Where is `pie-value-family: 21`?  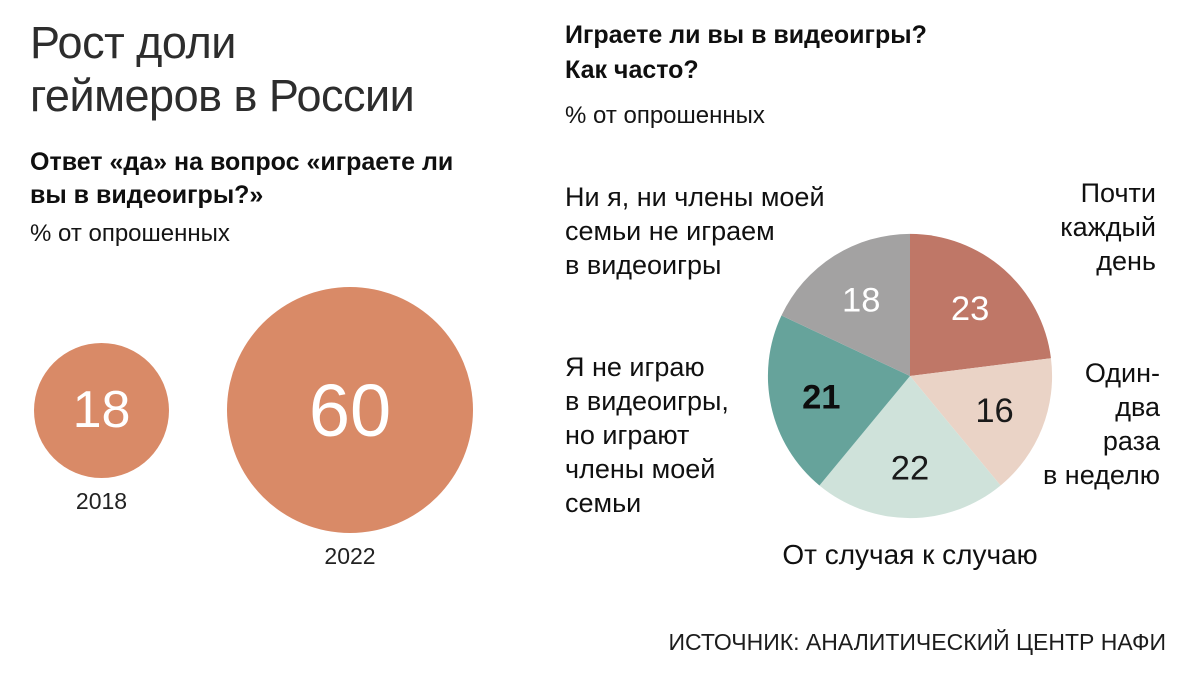
pie-value-family: 21 is located at coordinates (821, 397).